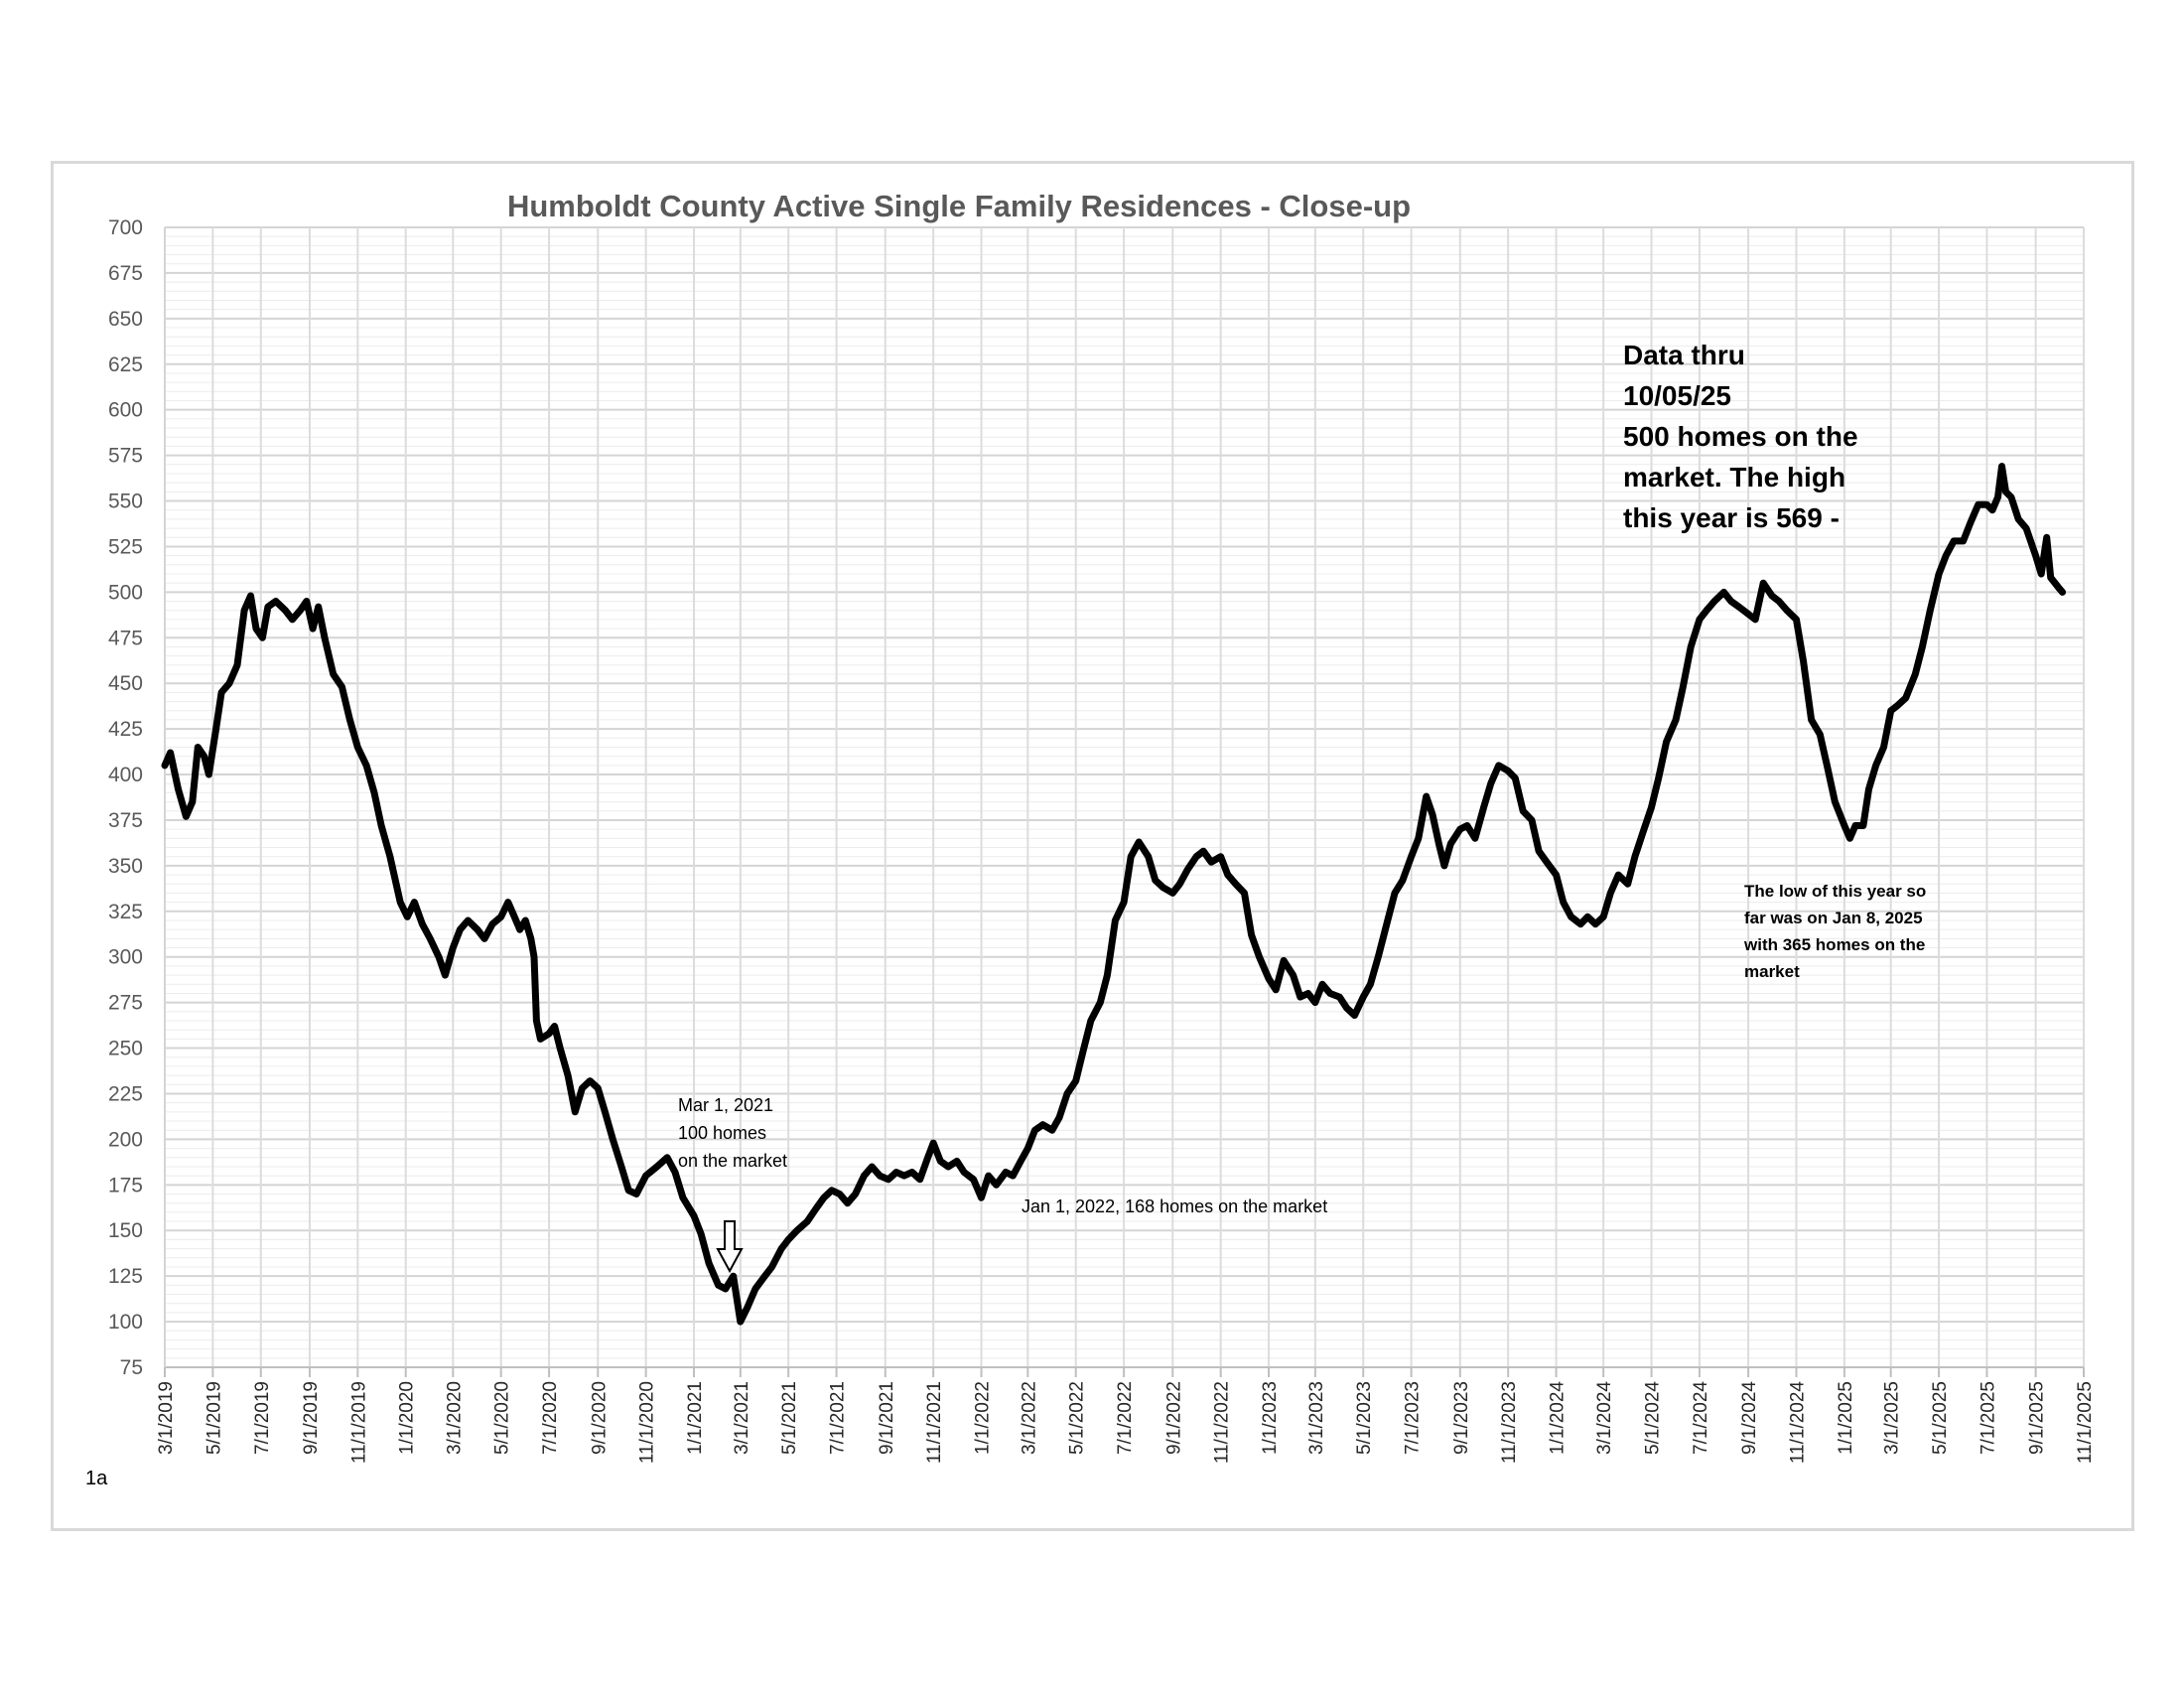 Image resolution: width=2184 pixels, height=1688 pixels. I want to click on page-label: 1a, so click(96, 1478).